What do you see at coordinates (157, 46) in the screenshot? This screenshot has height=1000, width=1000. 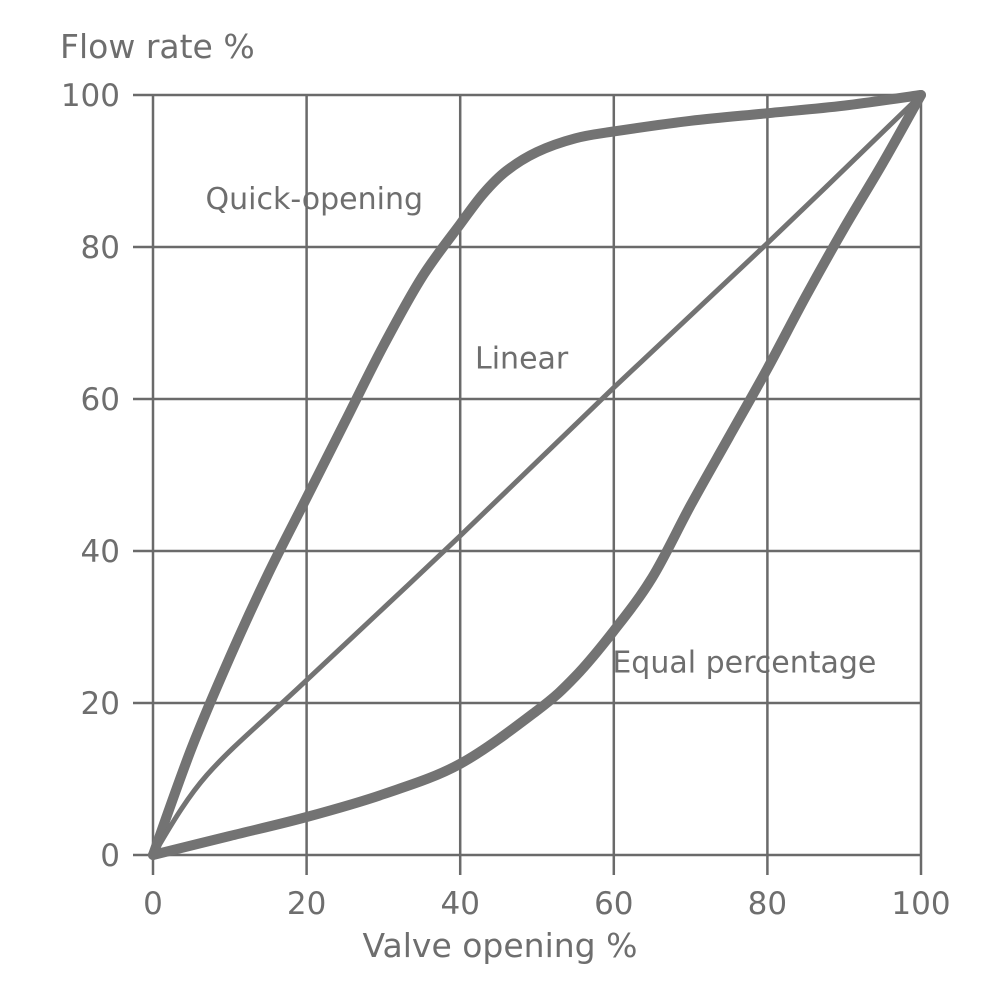 I see `y-axis-title: Flow rate %` at bounding box center [157, 46].